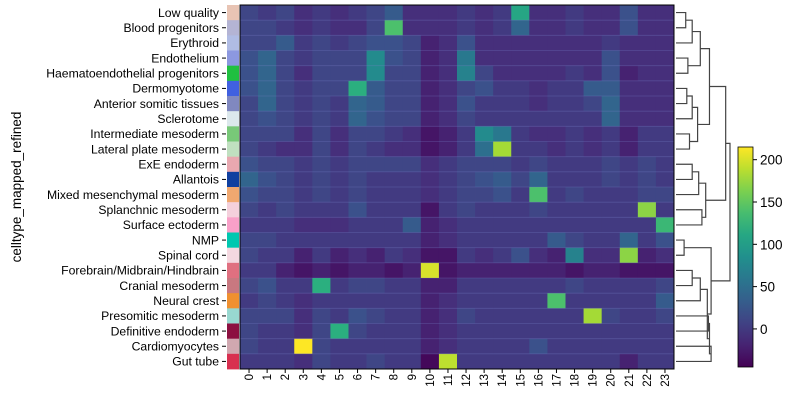 Image resolution: width=789 pixels, height=406 pixels. Describe the element at coordinates (612, 380) in the screenshot. I see `column-label: 20` at that location.